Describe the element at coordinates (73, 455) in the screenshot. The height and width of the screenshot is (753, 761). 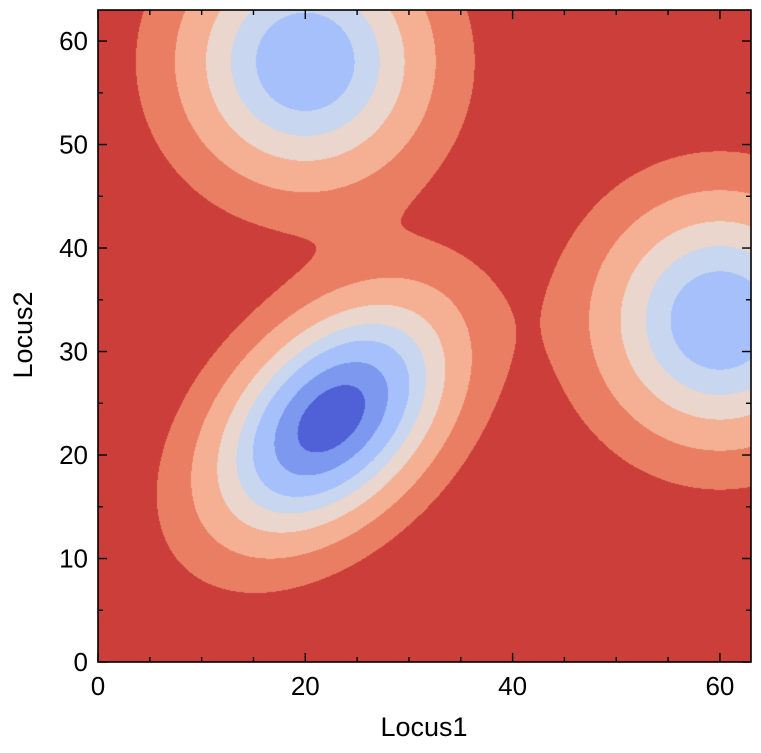
I see `y-tick-label: 20` at that location.